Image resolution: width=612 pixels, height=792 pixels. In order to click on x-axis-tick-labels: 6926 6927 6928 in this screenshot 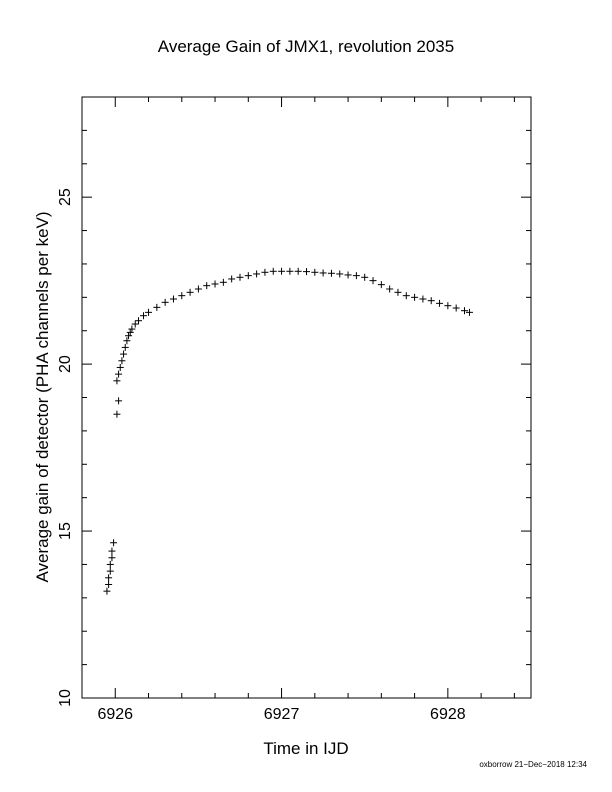, I will do `click(281, 714)`.